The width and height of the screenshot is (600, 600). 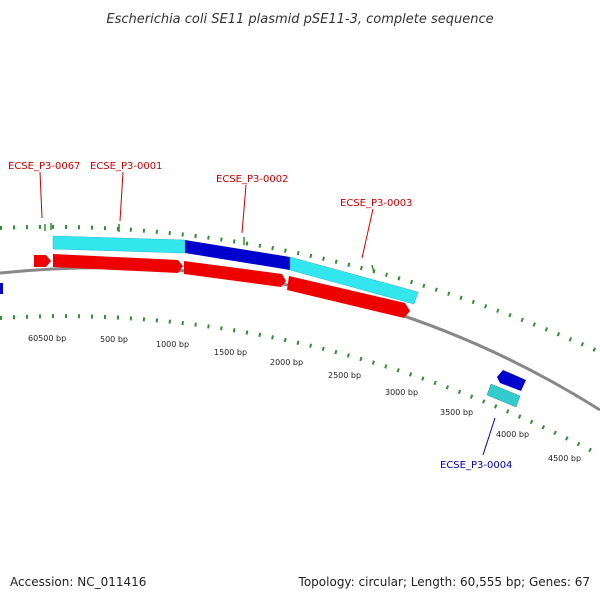 I want to click on gene-label-0002: ECSE_P3-0002, so click(x=252, y=179).